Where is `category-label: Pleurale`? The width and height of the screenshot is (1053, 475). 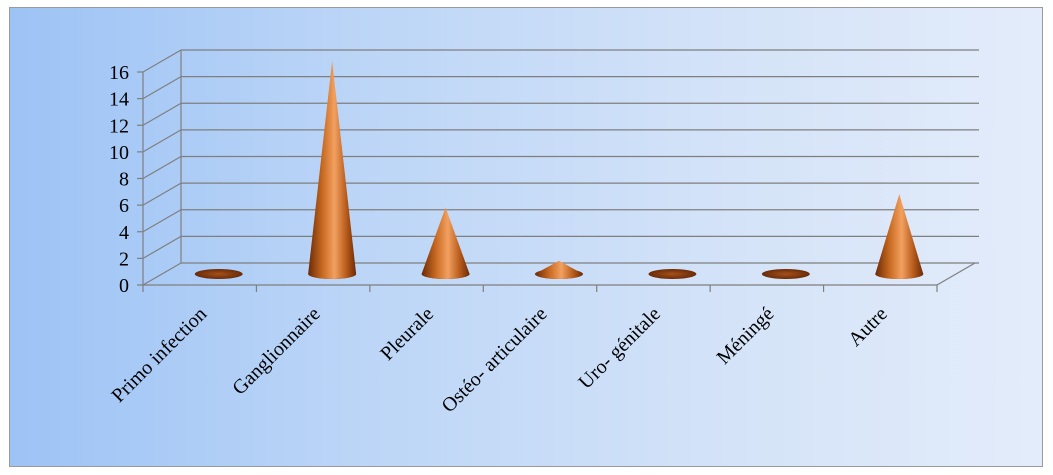
category-label: Pleurale is located at coordinates (407, 334).